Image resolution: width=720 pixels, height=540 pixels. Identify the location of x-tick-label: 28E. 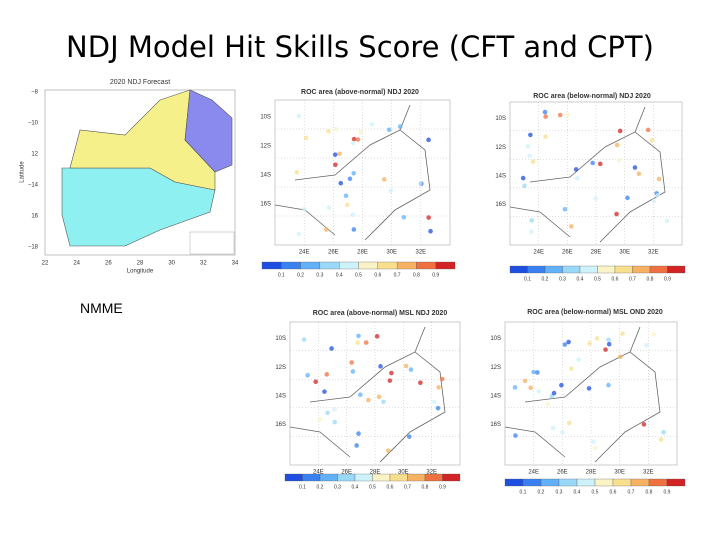
(362, 253).